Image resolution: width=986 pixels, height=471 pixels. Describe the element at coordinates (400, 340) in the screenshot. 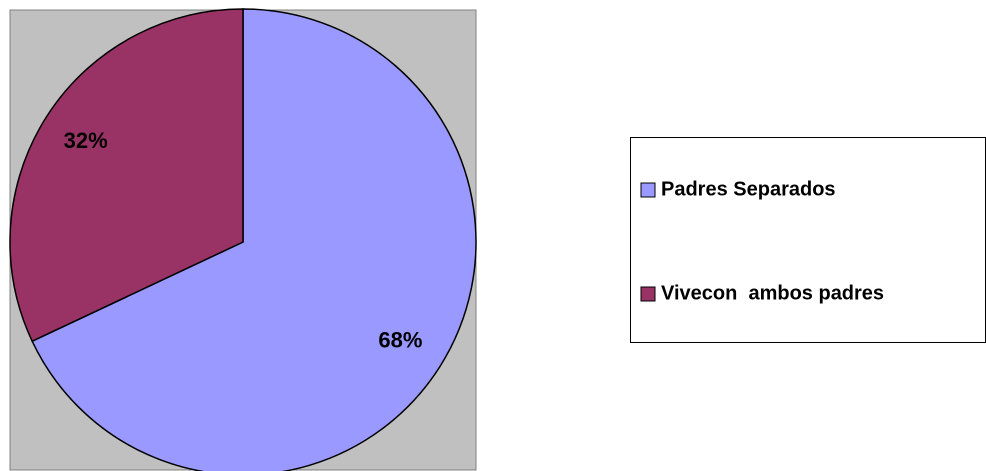

I see `data-label: 68%` at that location.